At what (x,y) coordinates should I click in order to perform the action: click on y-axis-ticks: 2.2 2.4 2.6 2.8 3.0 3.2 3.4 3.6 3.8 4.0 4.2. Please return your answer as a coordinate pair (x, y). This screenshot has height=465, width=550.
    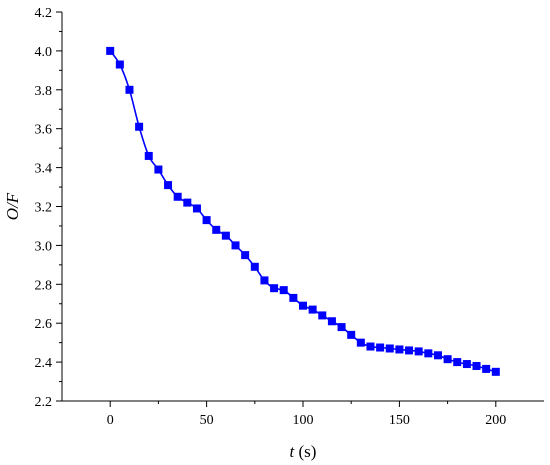
    Looking at the image, I should click on (48, 208).